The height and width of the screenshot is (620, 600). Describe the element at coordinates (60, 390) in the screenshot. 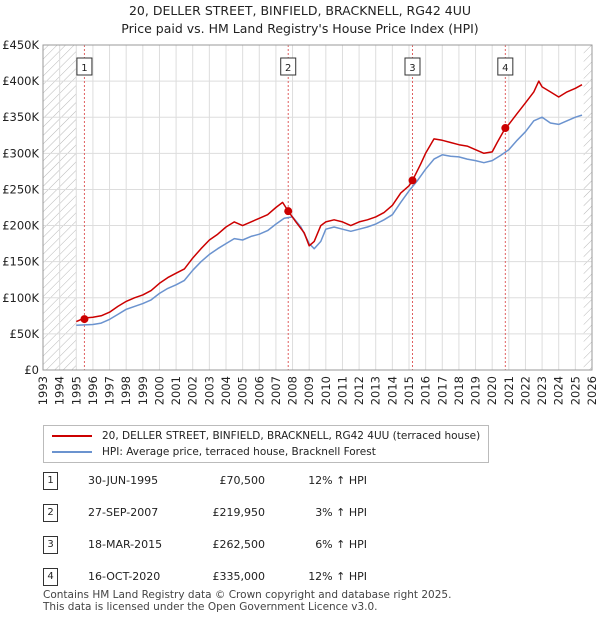

I see `x-tick-label: 1994` at that location.